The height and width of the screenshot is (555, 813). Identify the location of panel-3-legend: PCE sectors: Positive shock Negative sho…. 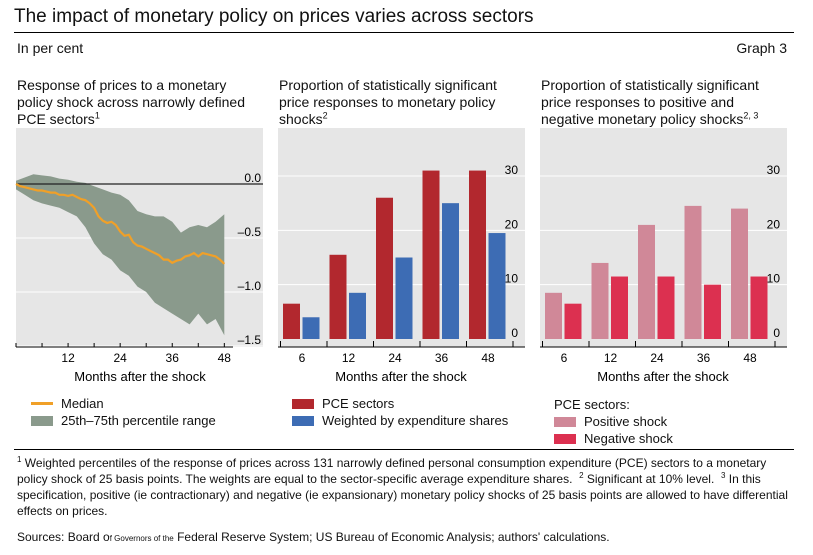
(613, 421).